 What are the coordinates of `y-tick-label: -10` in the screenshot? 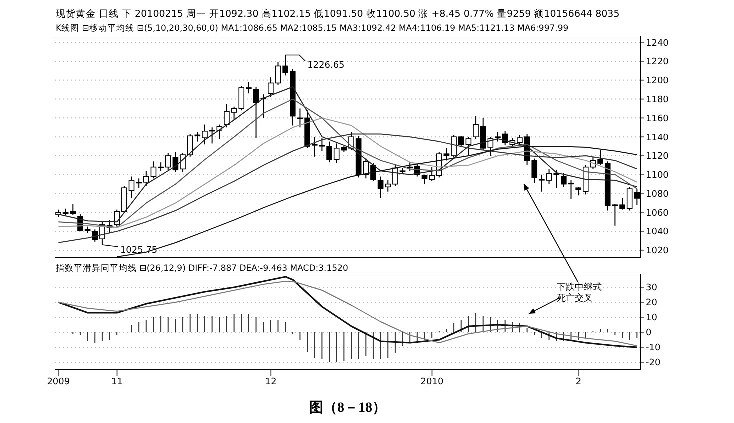 It's located at (653, 349).